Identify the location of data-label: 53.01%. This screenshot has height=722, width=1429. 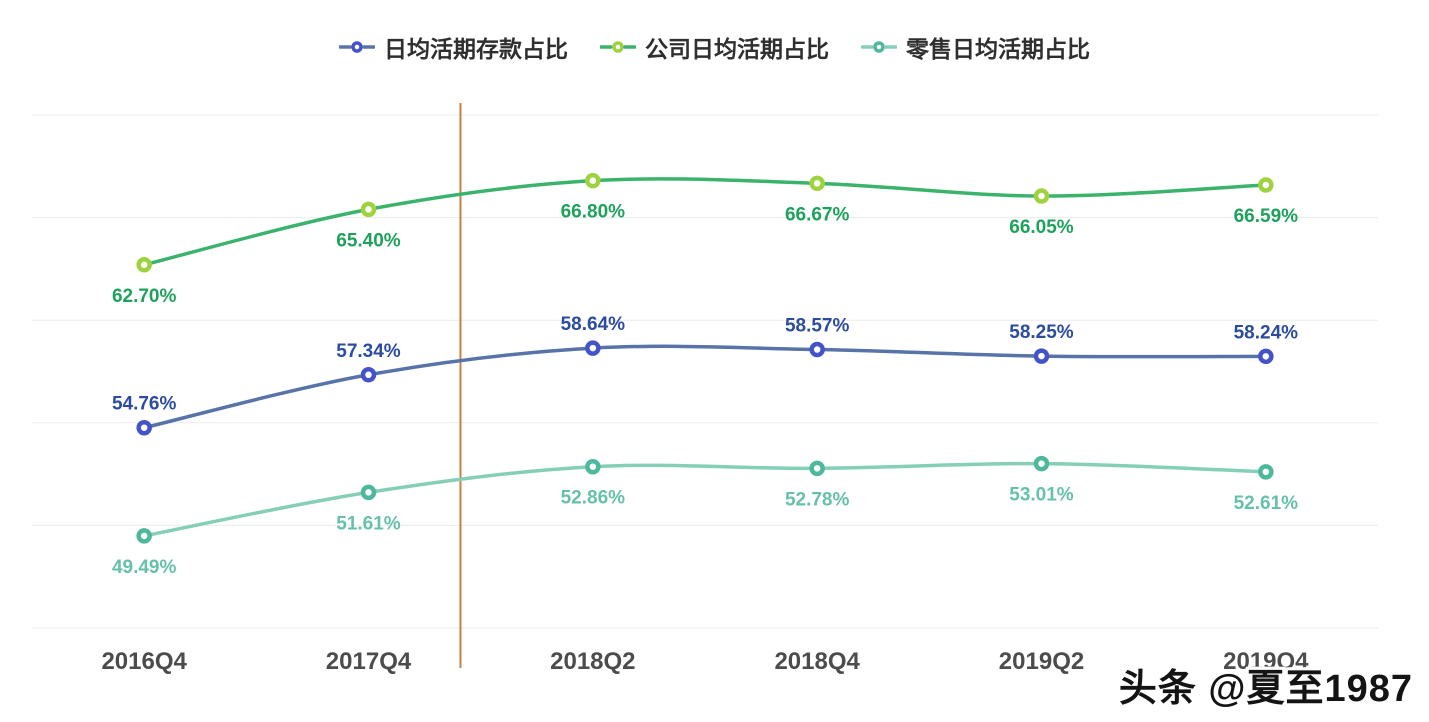
(1041, 495).